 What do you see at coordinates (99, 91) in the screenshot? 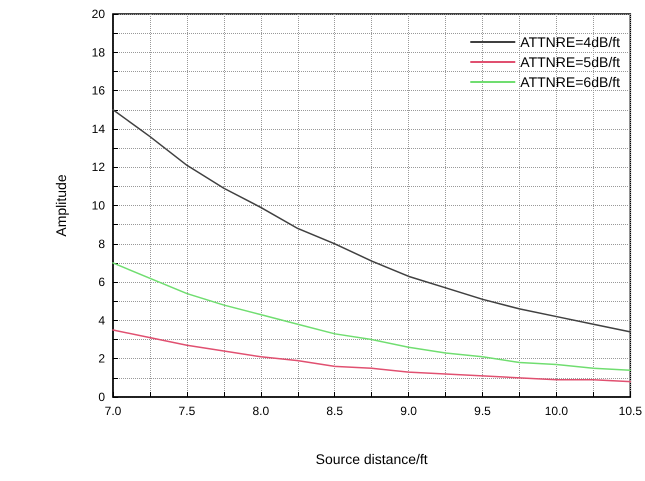
I see `y-tick-label: 16` at bounding box center [99, 91].